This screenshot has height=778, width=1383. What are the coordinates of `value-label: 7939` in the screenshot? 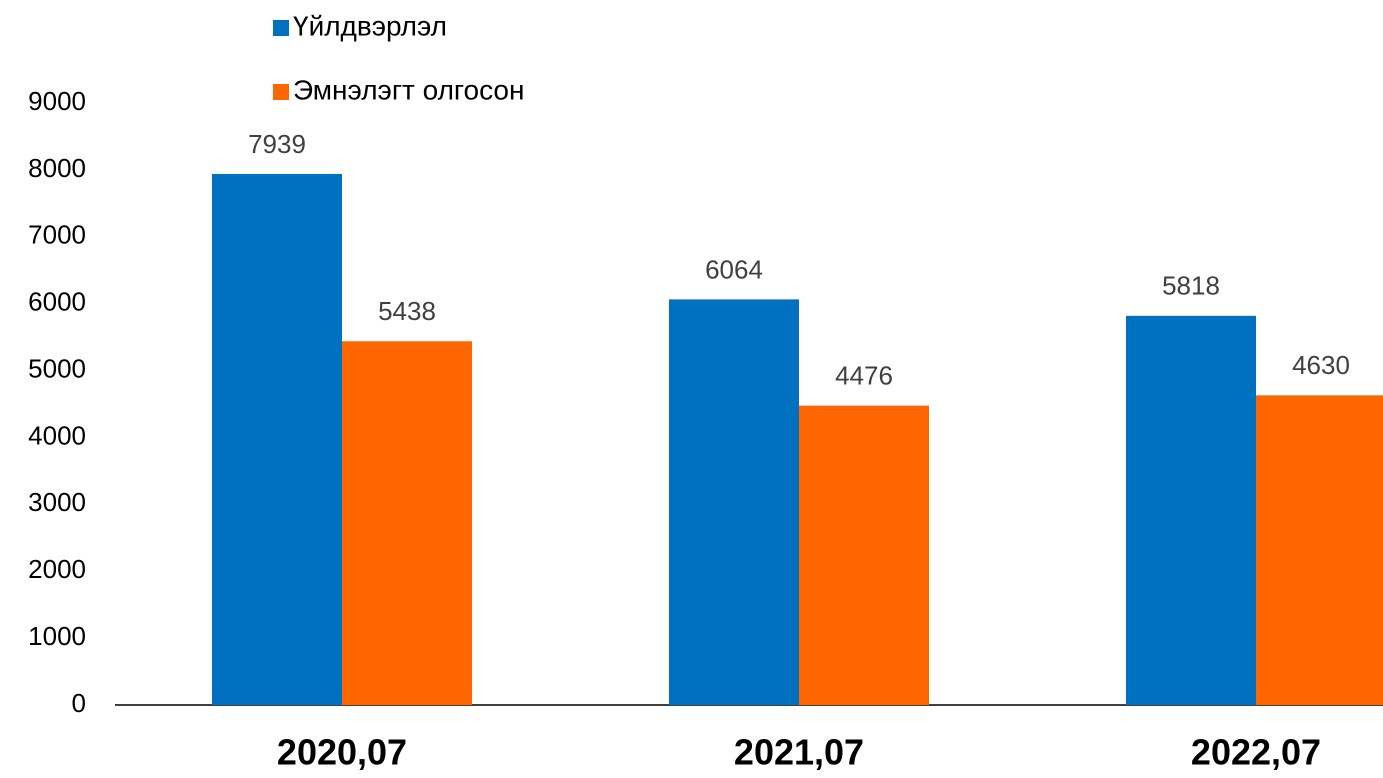 It's located at (277, 144).